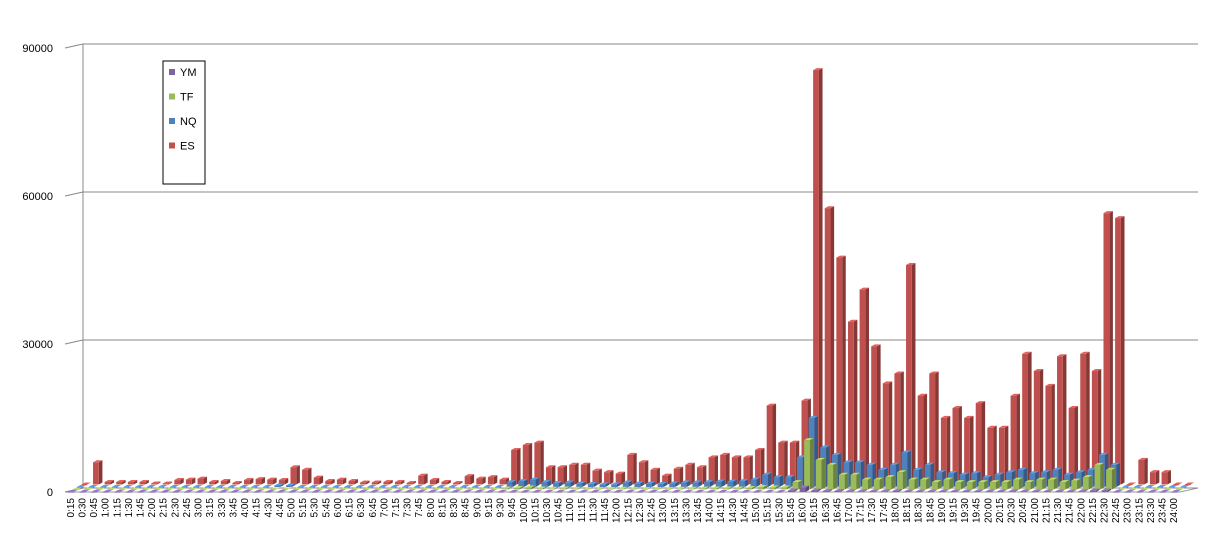  I want to click on x-tick-label: 0:30, so click(82, 508).